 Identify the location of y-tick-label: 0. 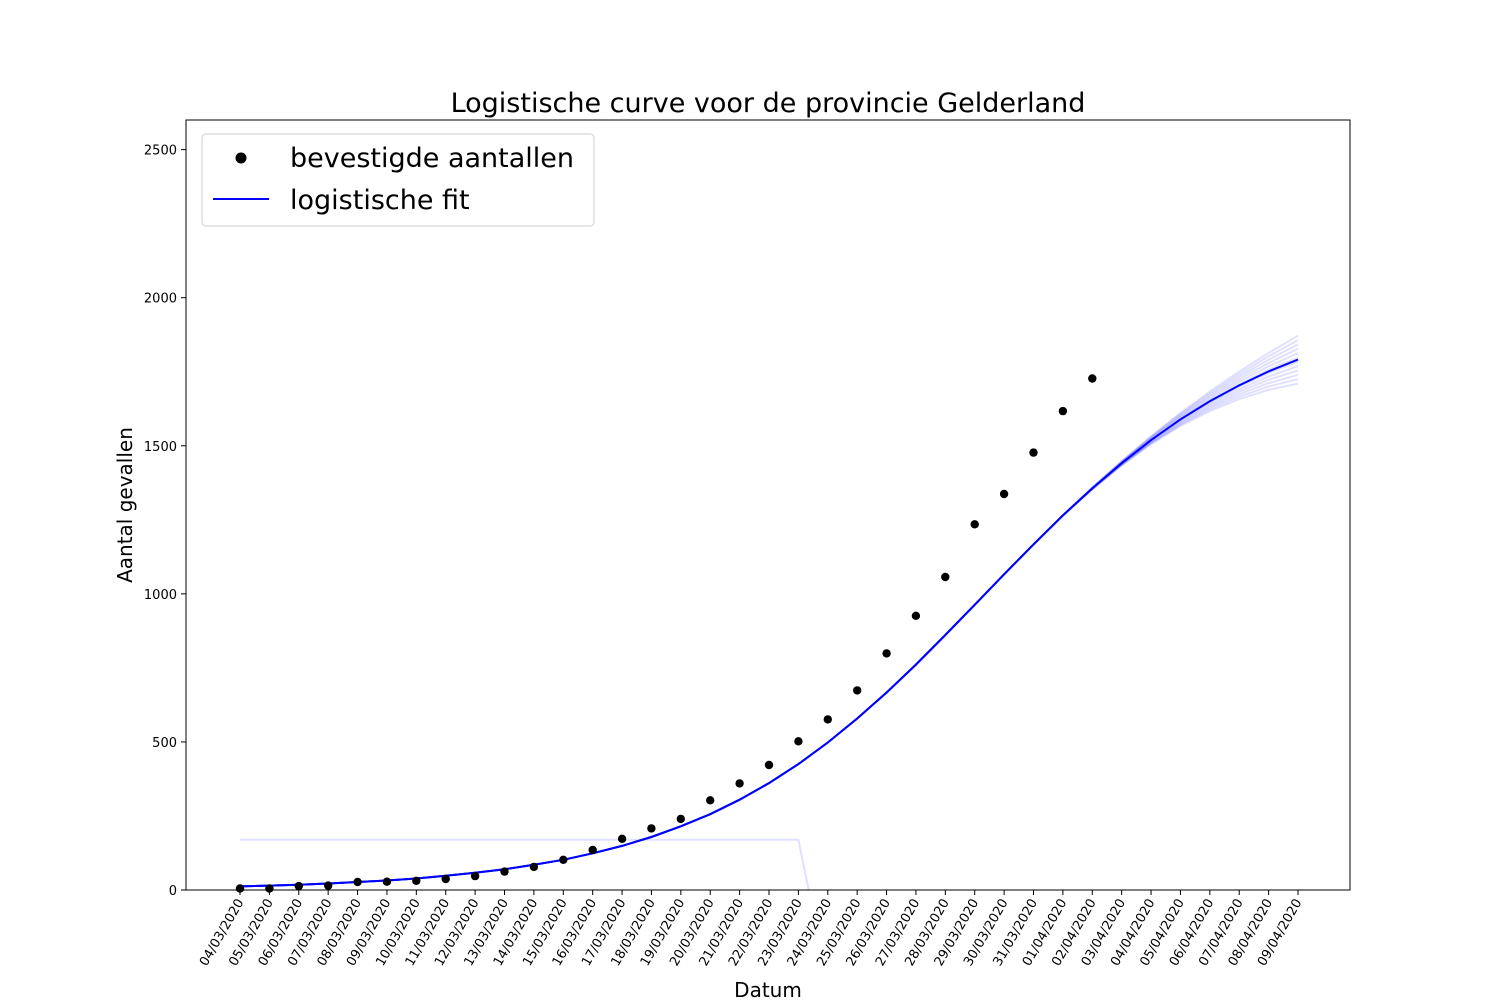
(173, 891).